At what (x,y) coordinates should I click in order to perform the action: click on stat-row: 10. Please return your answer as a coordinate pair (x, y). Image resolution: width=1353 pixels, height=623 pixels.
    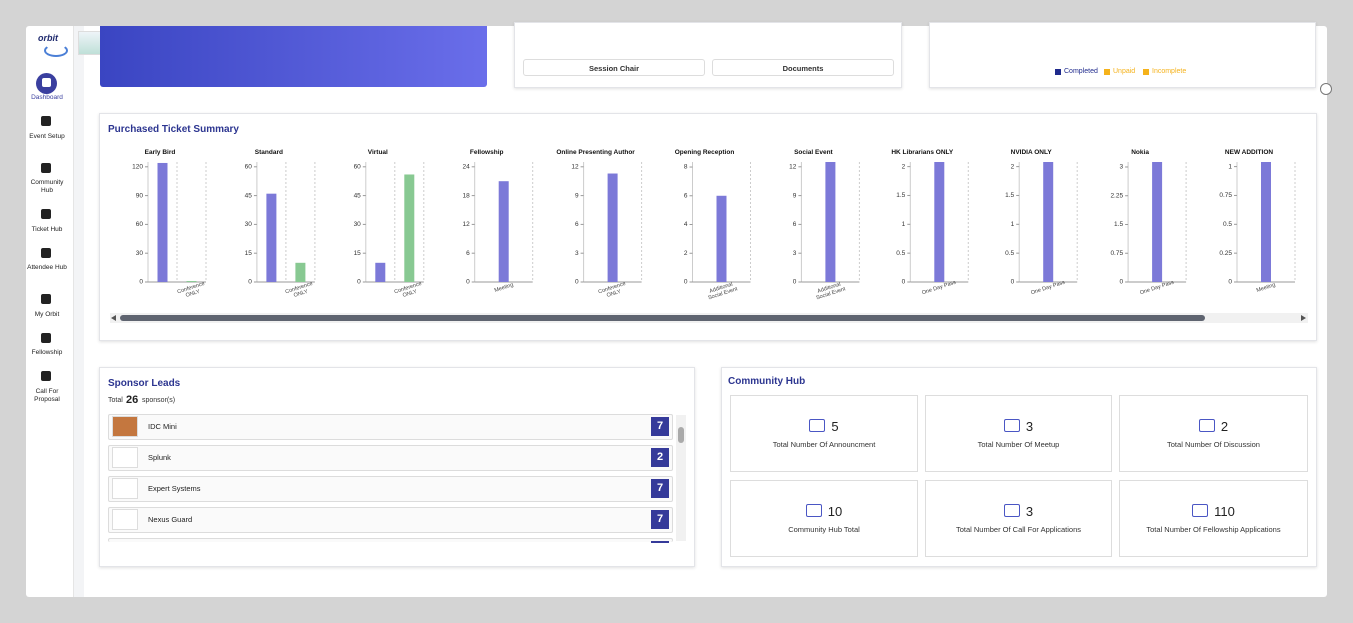
    Looking at the image, I should click on (824, 512).